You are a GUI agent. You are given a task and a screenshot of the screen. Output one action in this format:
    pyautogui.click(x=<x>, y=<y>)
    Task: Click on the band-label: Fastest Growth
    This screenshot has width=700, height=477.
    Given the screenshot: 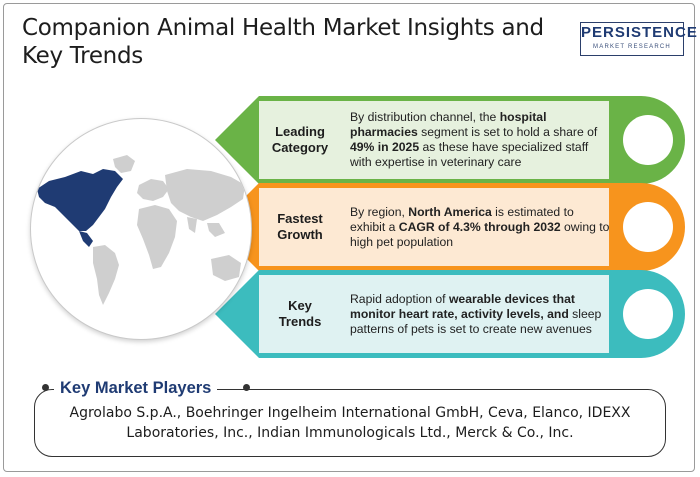 What is the action you would take?
    pyautogui.click(x=300, y=226)
    